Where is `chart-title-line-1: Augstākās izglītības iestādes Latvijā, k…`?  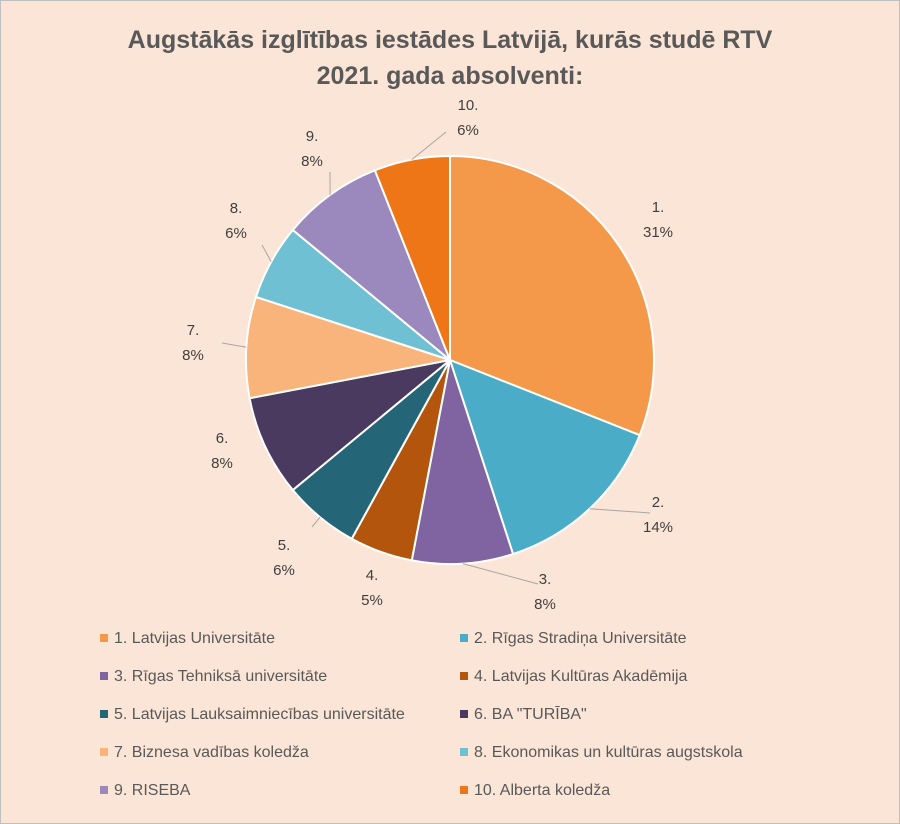 chart-title-line-1: Augstākās izglītības iestādes Latvijā, k… is located at coordinates (450, 40).